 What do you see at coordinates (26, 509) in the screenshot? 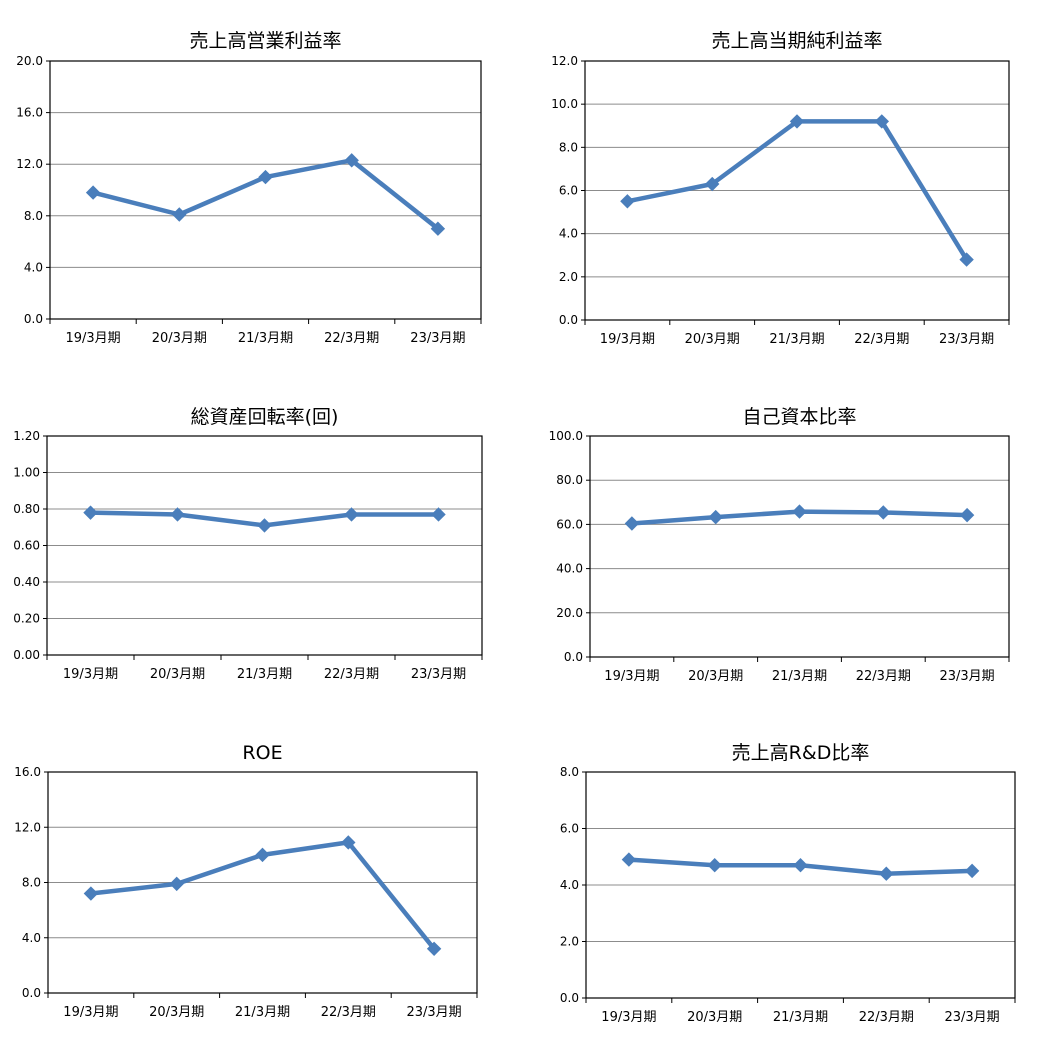
I see `y-tick-label: 0.80` at bounding box center [26, 509].